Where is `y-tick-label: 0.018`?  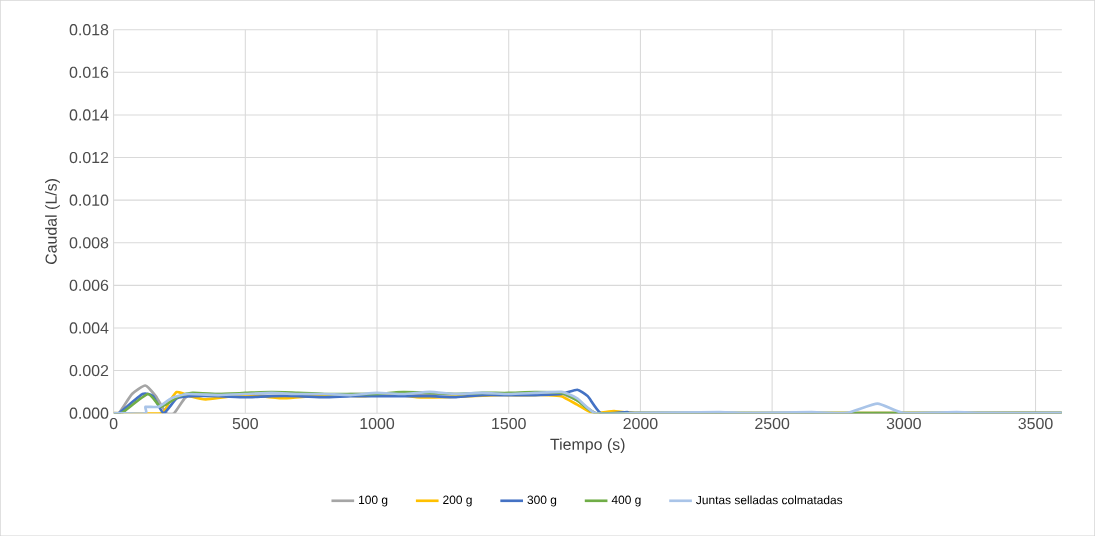
y-tick-label: 0.018 is located at coordinates (89, 29).